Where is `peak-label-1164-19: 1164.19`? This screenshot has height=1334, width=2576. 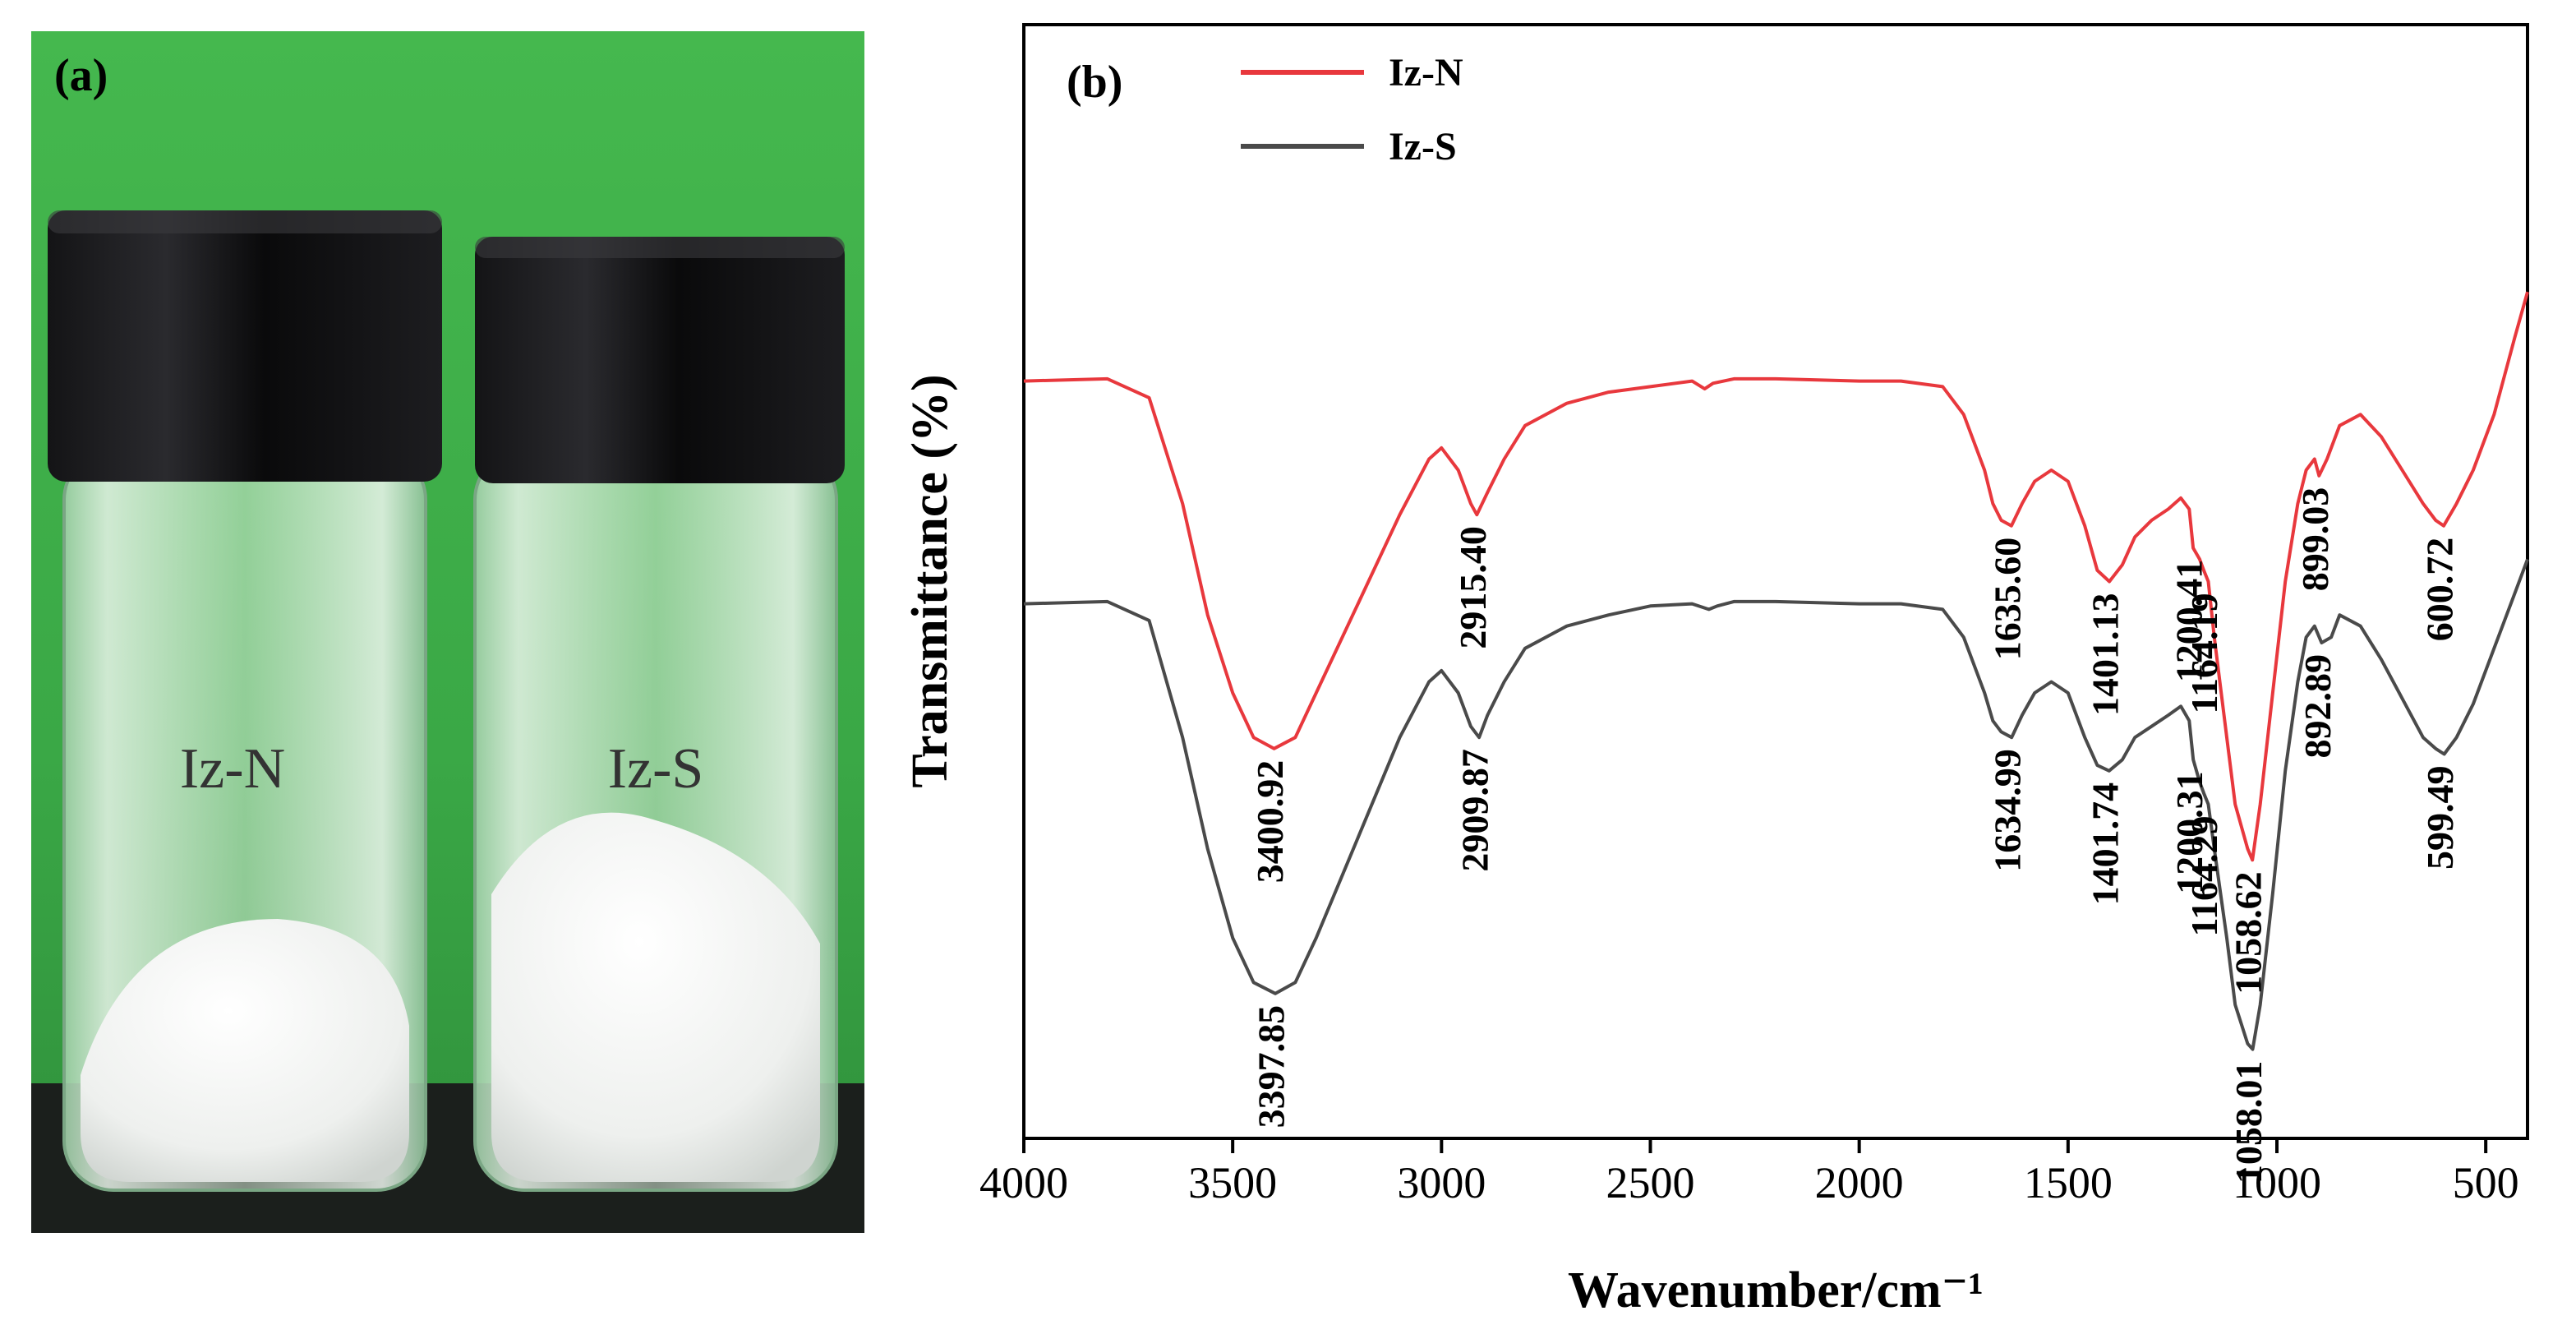
peak-label-1164-19: 1164.19 is located at coordinates (2204, 653).